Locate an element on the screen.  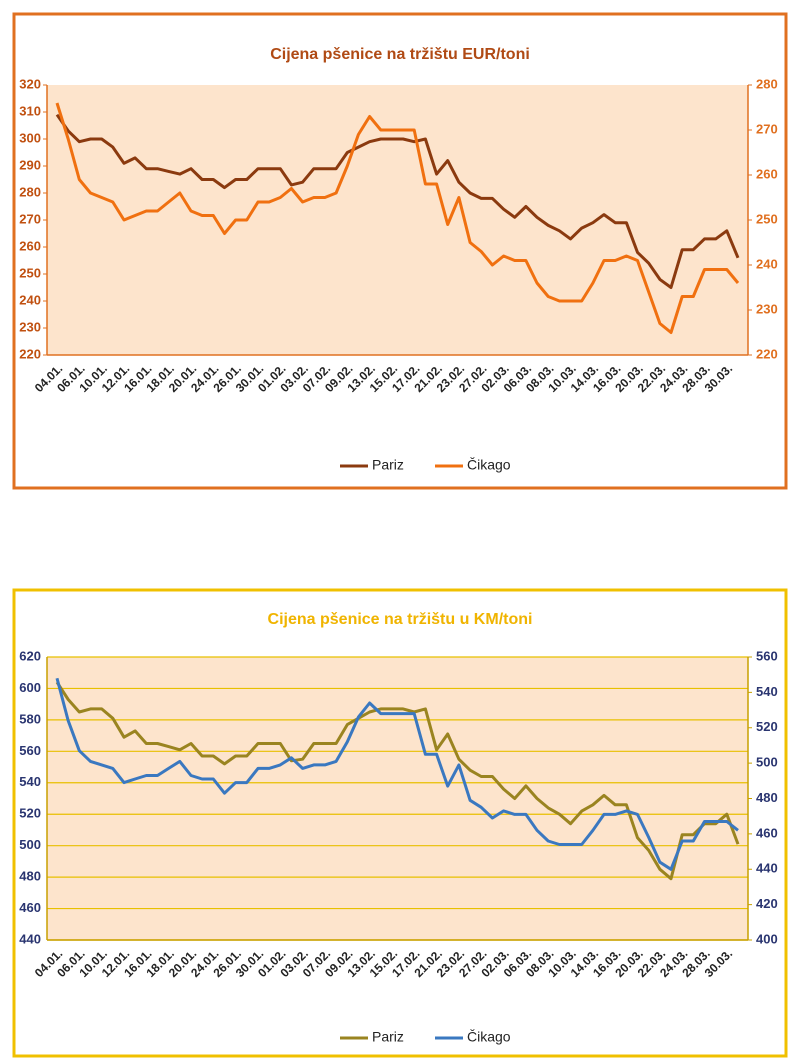
y-tick-label: 220 is located at coordinates (30, 353).